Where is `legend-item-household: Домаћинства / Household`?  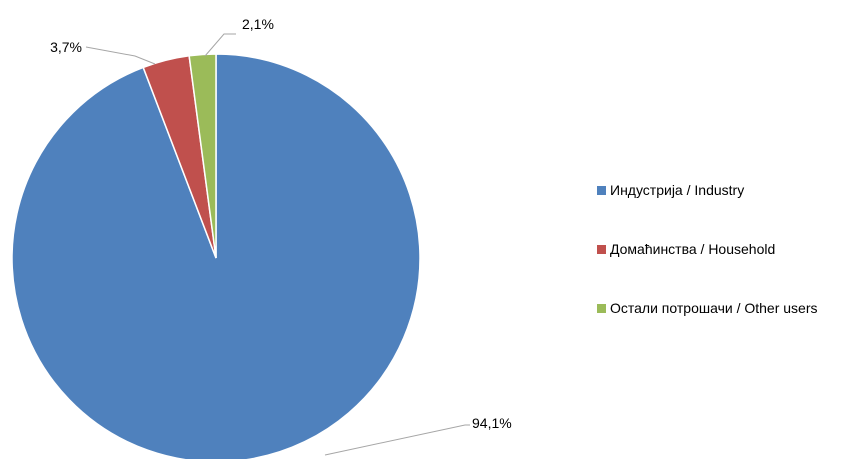 legend-item-household: Домаћинства / Household is located at coordinates (722, 249).